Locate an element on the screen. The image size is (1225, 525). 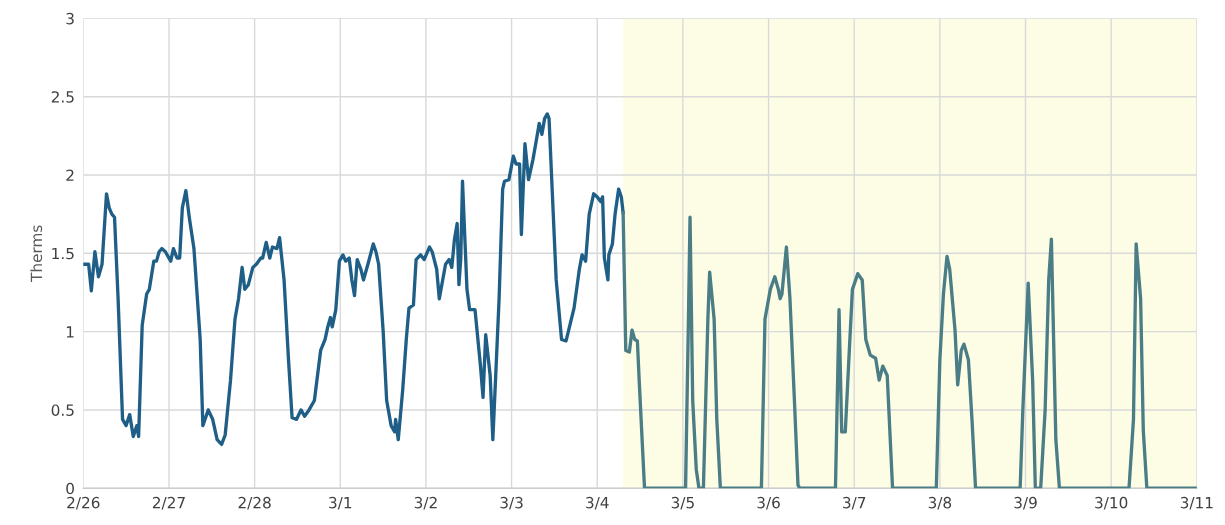
x-tick-label: 3/10 is located at coordinates (1111, 503).